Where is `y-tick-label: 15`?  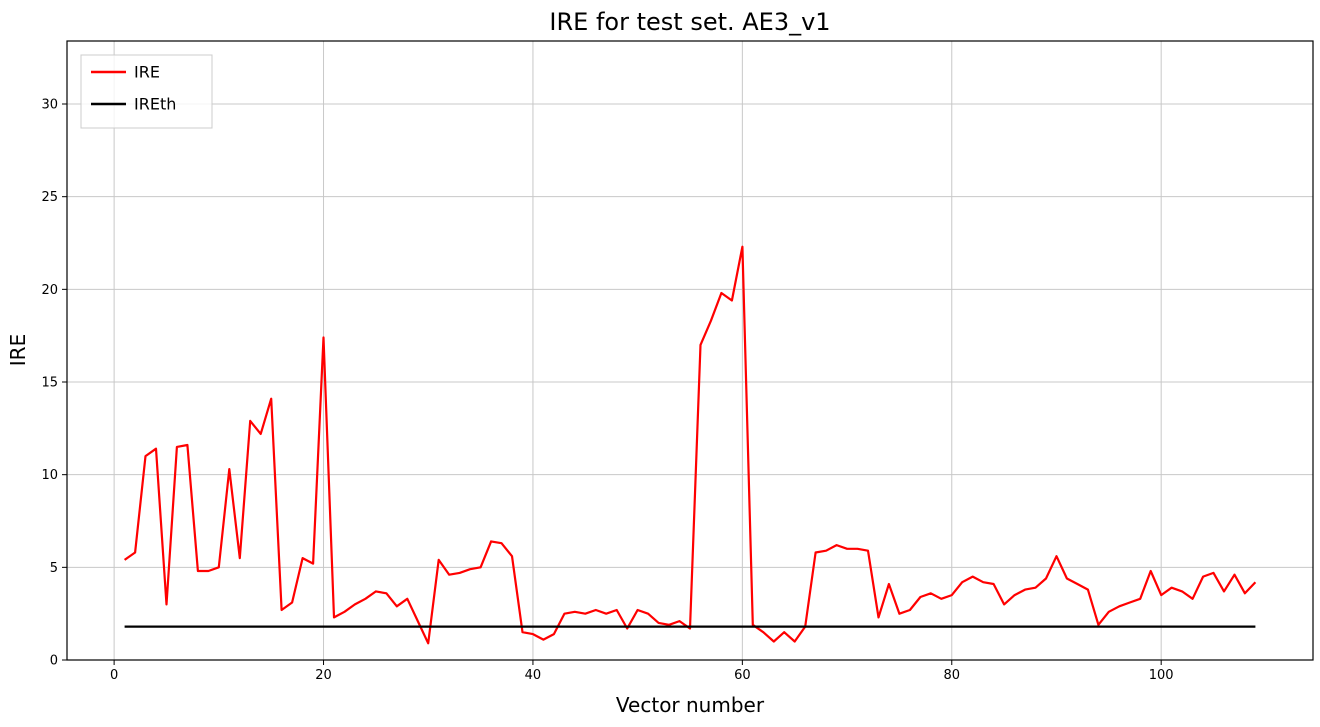
y-tick-label: 15 is located at coordinates (49, 383).